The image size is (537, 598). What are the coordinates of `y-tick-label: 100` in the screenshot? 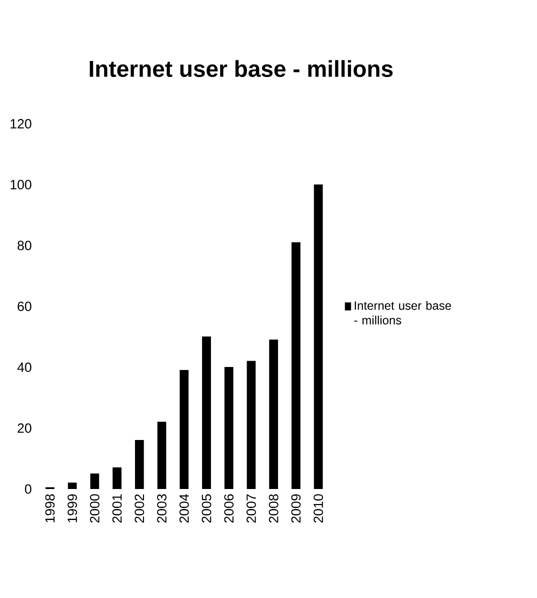 It's located at (21, 185).